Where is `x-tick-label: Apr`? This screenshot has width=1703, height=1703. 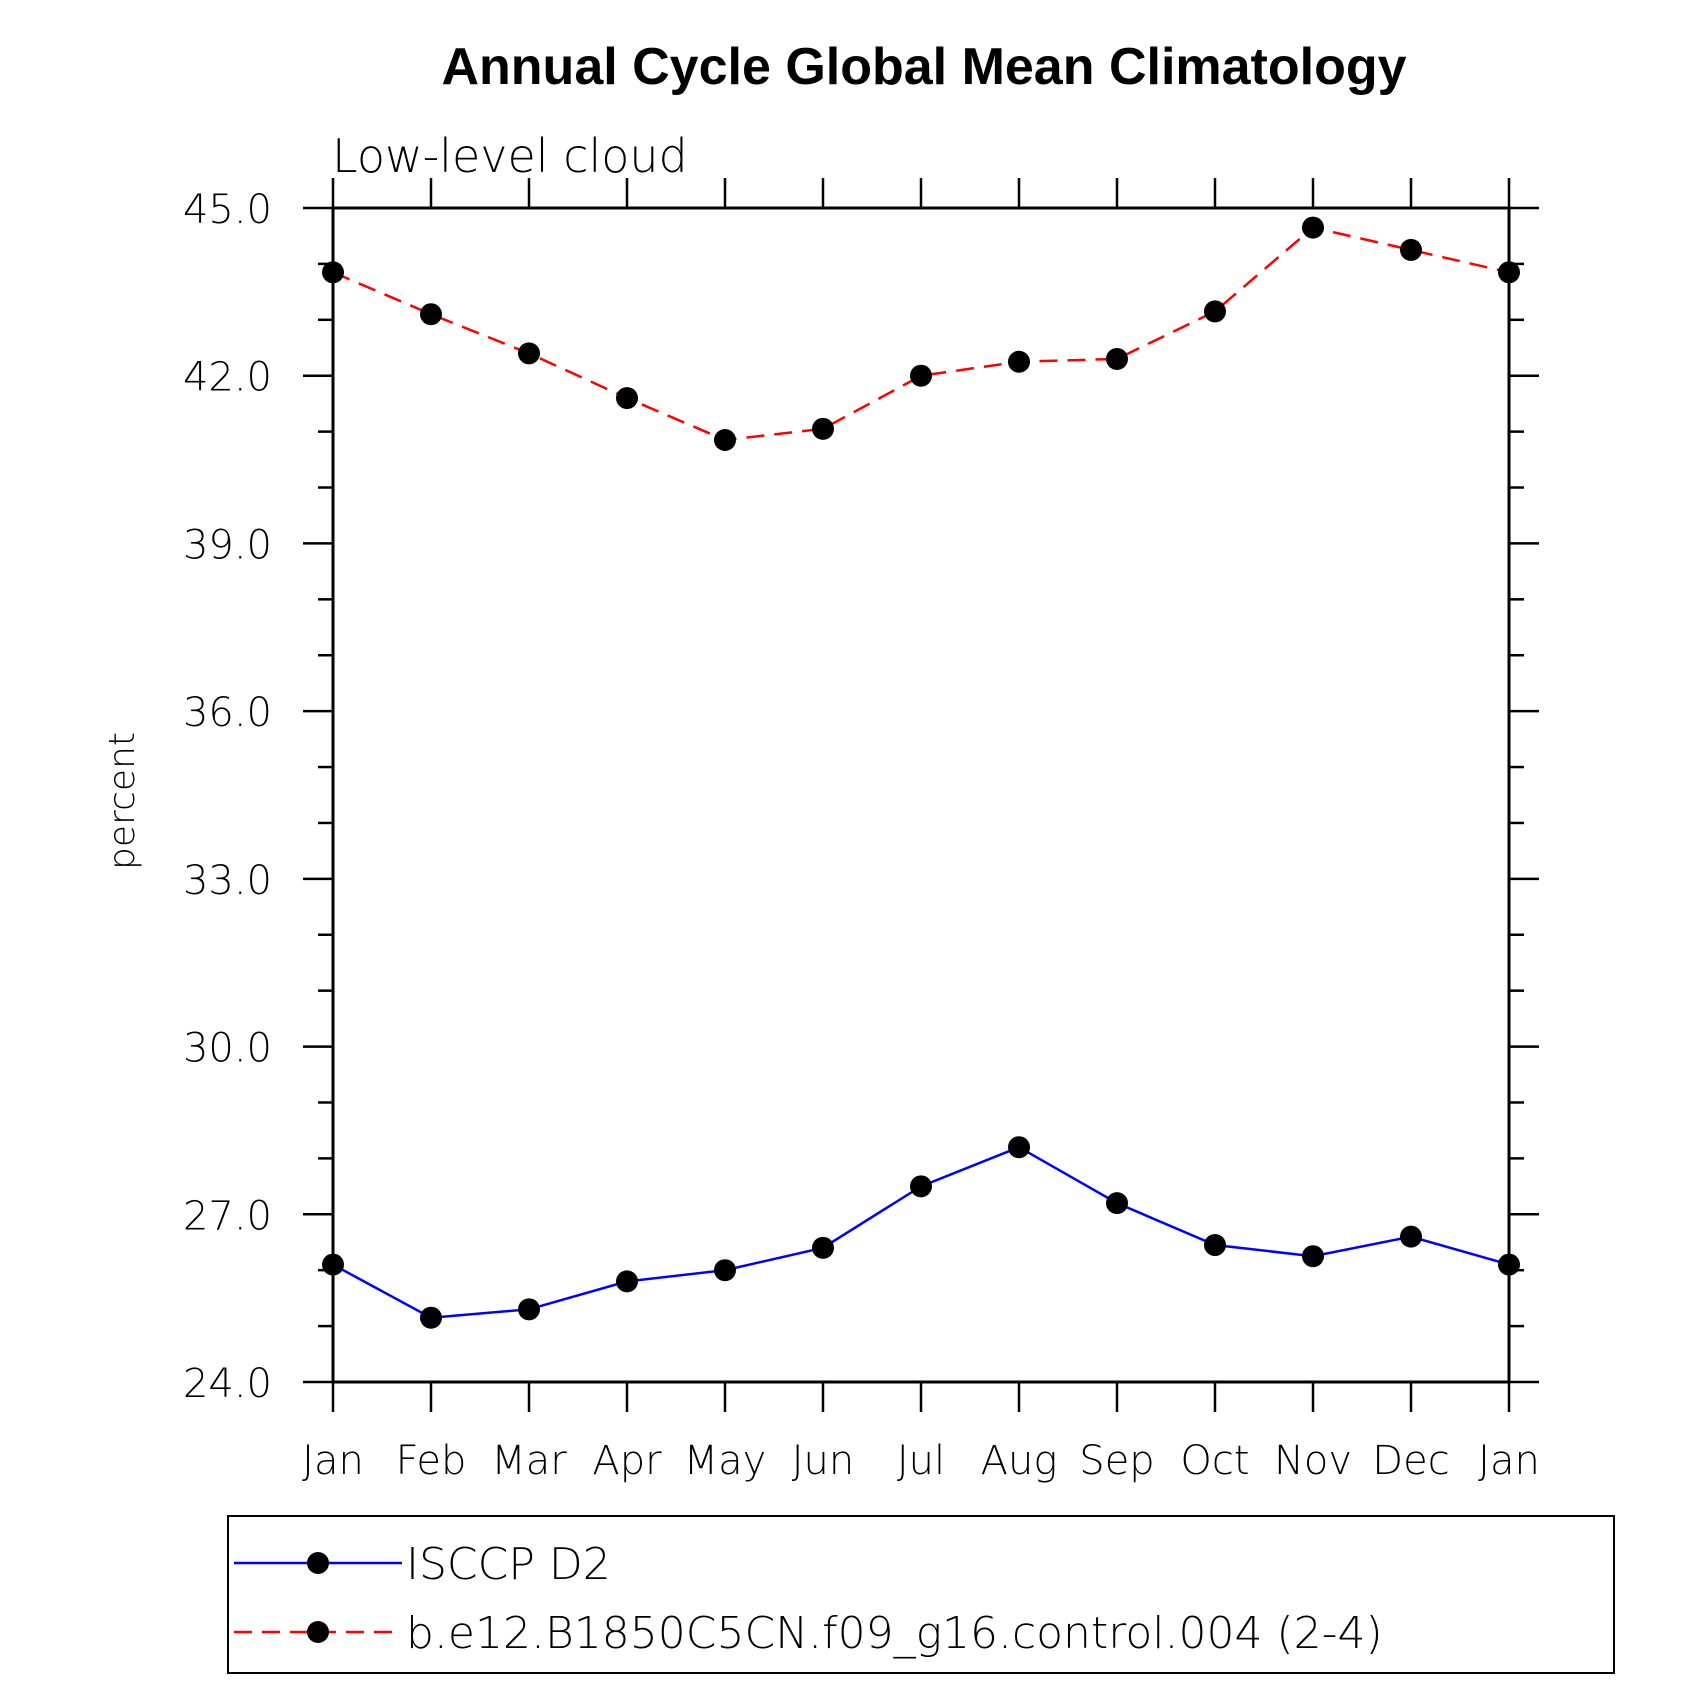
x-tick-label: Apr is located at coordinates (627, 1461).